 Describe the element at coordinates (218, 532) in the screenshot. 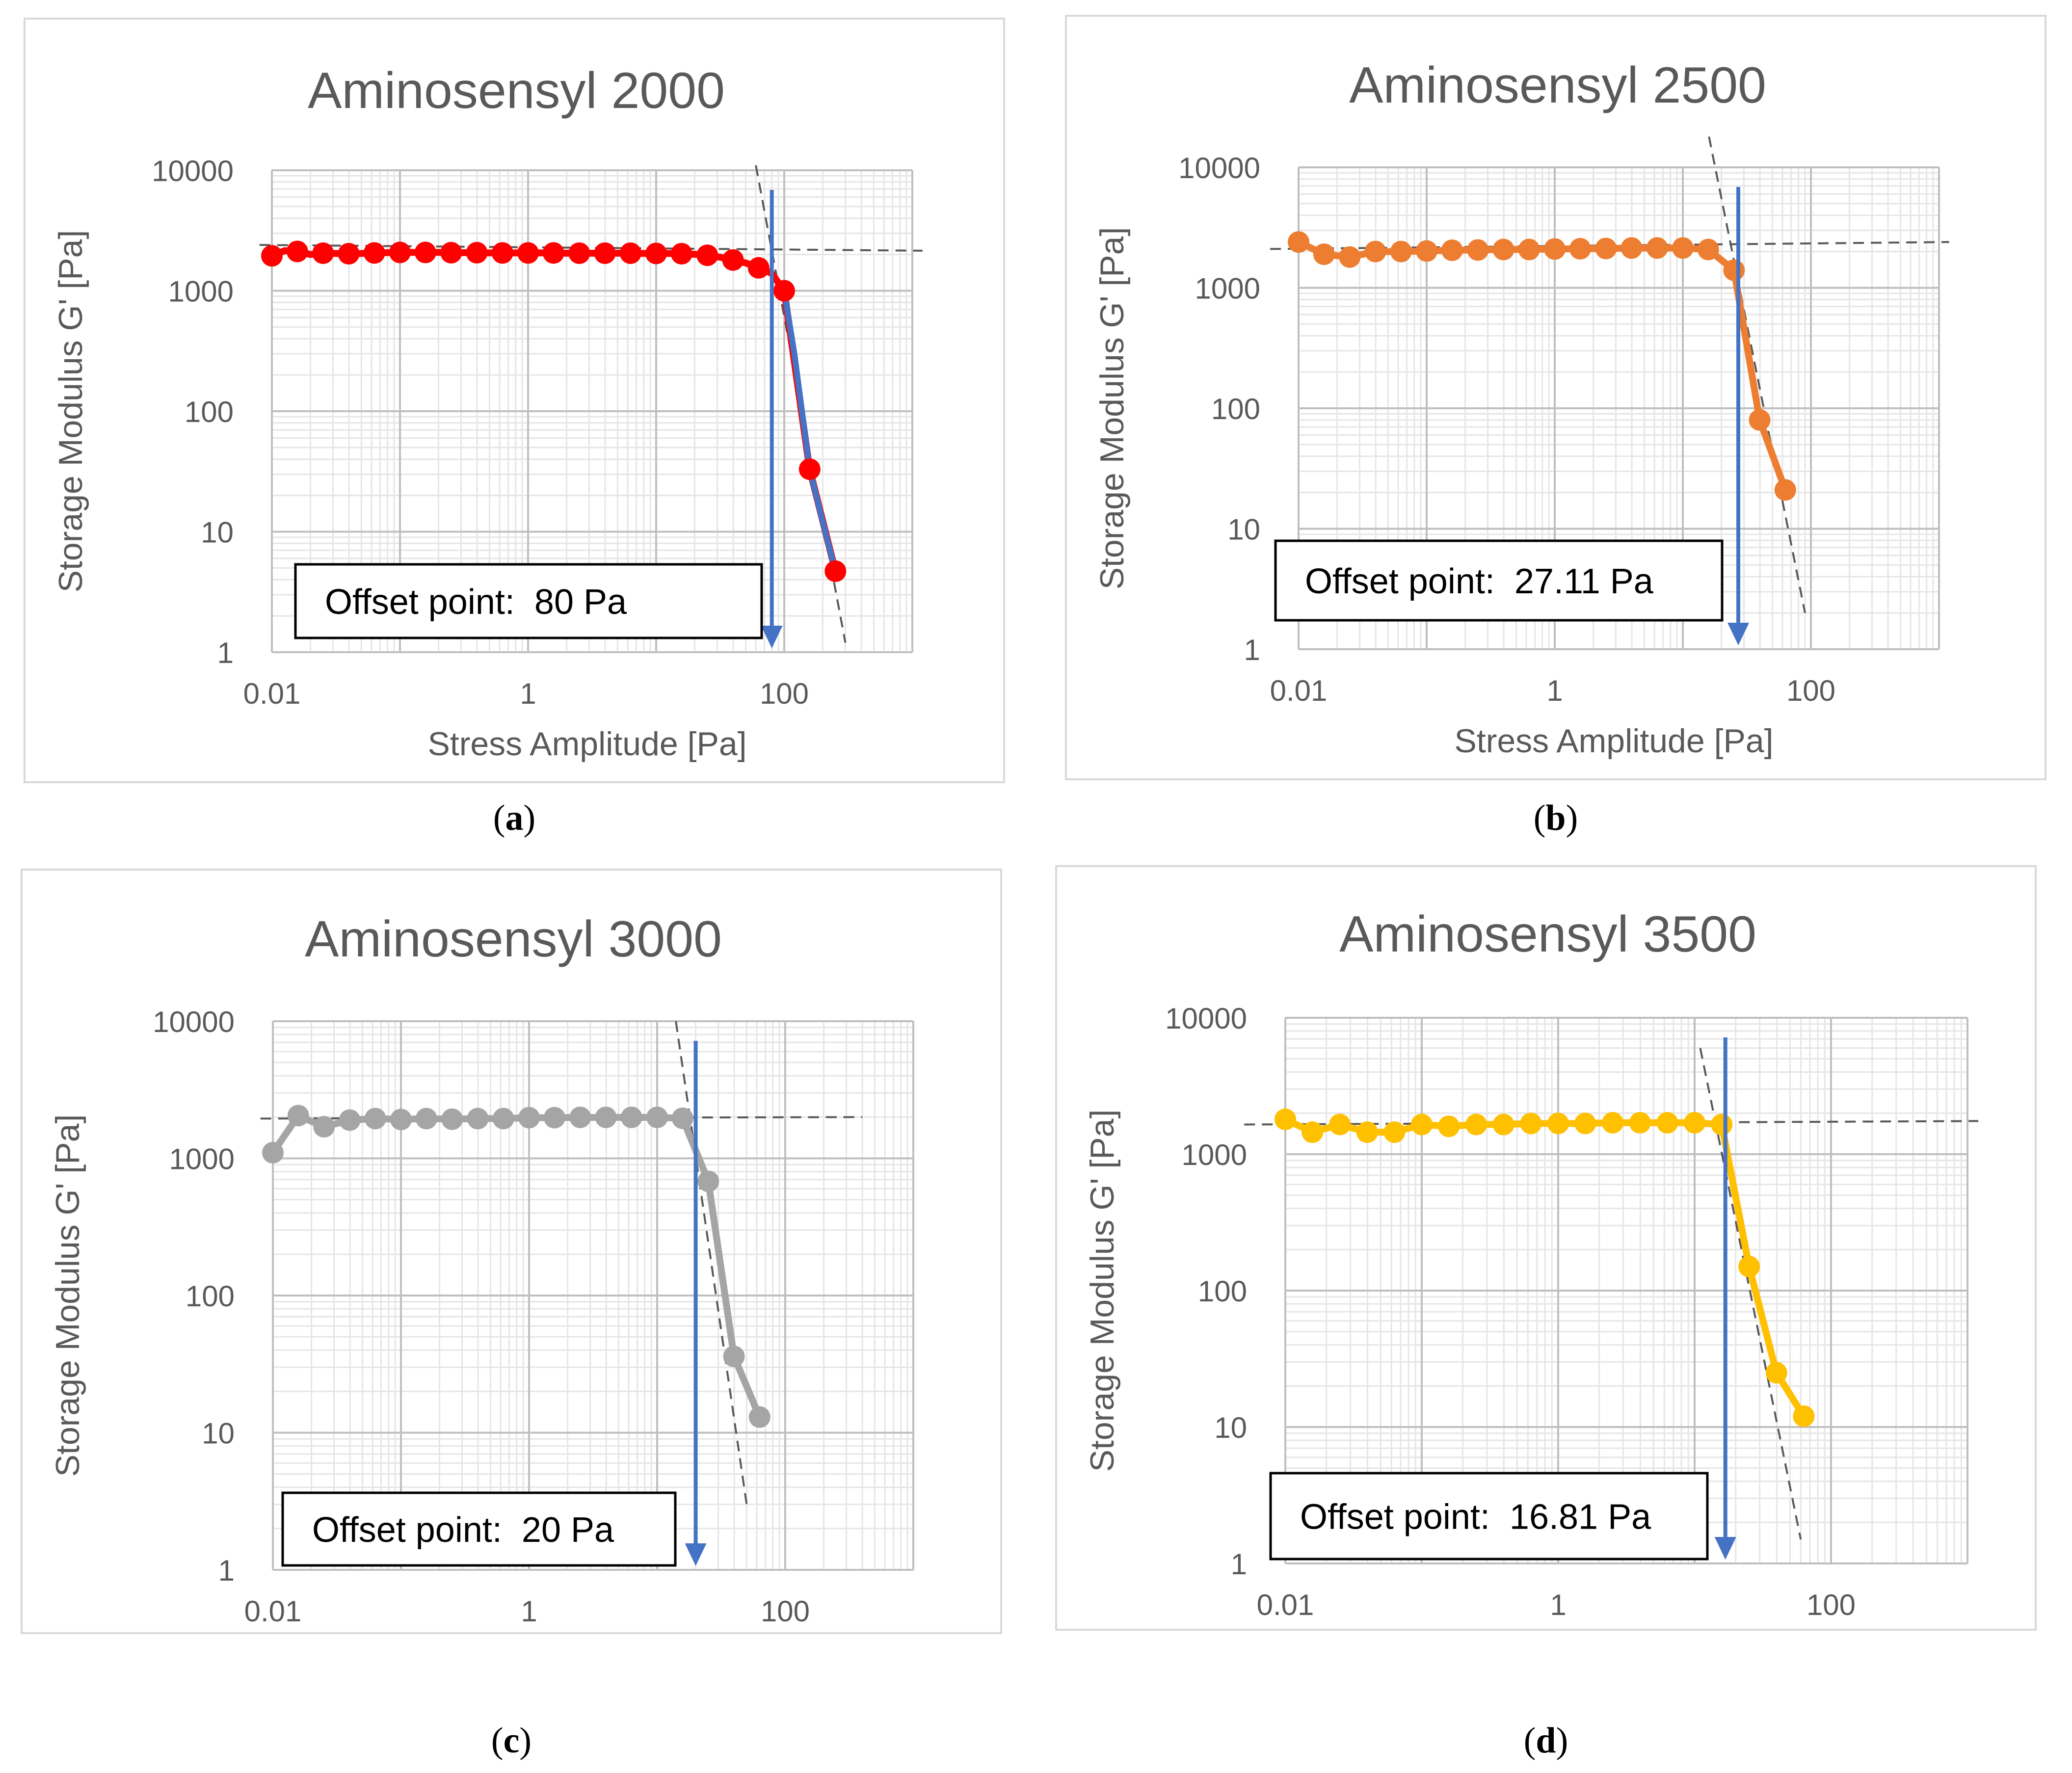

I see `chart-a-ytick-label: 10` at that location.